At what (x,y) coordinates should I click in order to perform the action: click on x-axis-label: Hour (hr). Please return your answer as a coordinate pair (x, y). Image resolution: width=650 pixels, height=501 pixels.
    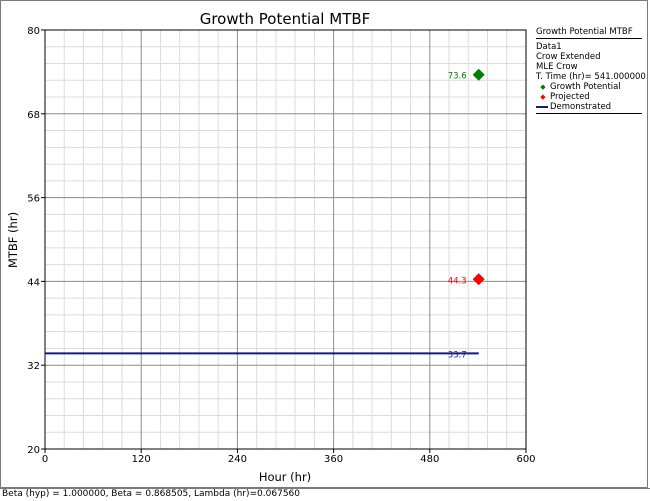
    Looking at the image, I should click on (285, 477).